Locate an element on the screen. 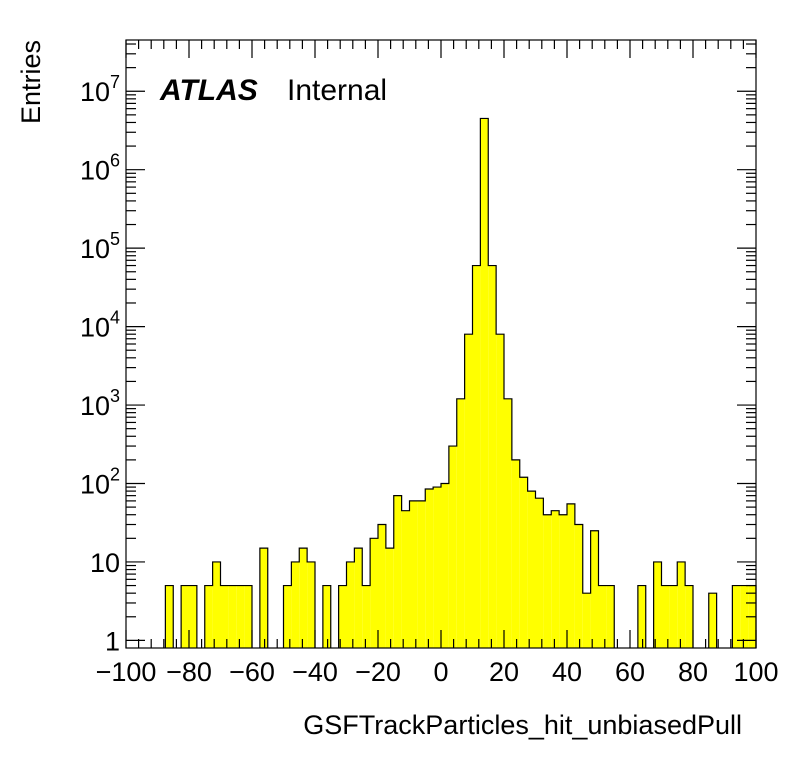 This screenshot has width=796, height=772. y-tick-label: 10² is located at coordinates (100, 481).